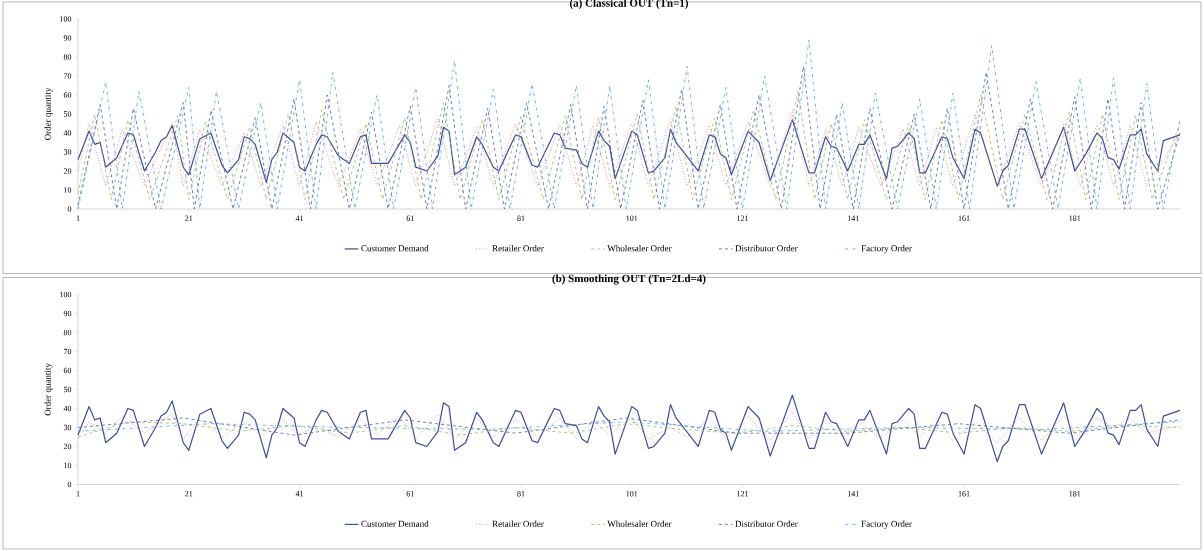 This screenshot has height=551, width=1204. I want to click on chart-title: (a) Classical OUT (Tn=1), so click(629, 4).